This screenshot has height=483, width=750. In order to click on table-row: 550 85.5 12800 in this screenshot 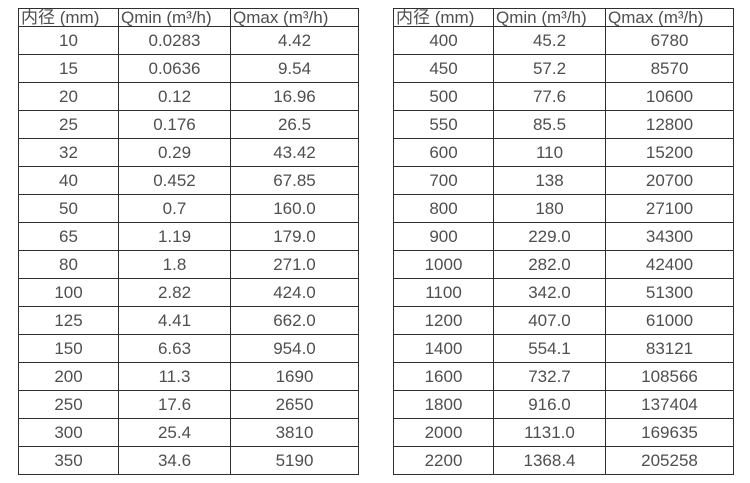, I will do `click(563, 124)`.